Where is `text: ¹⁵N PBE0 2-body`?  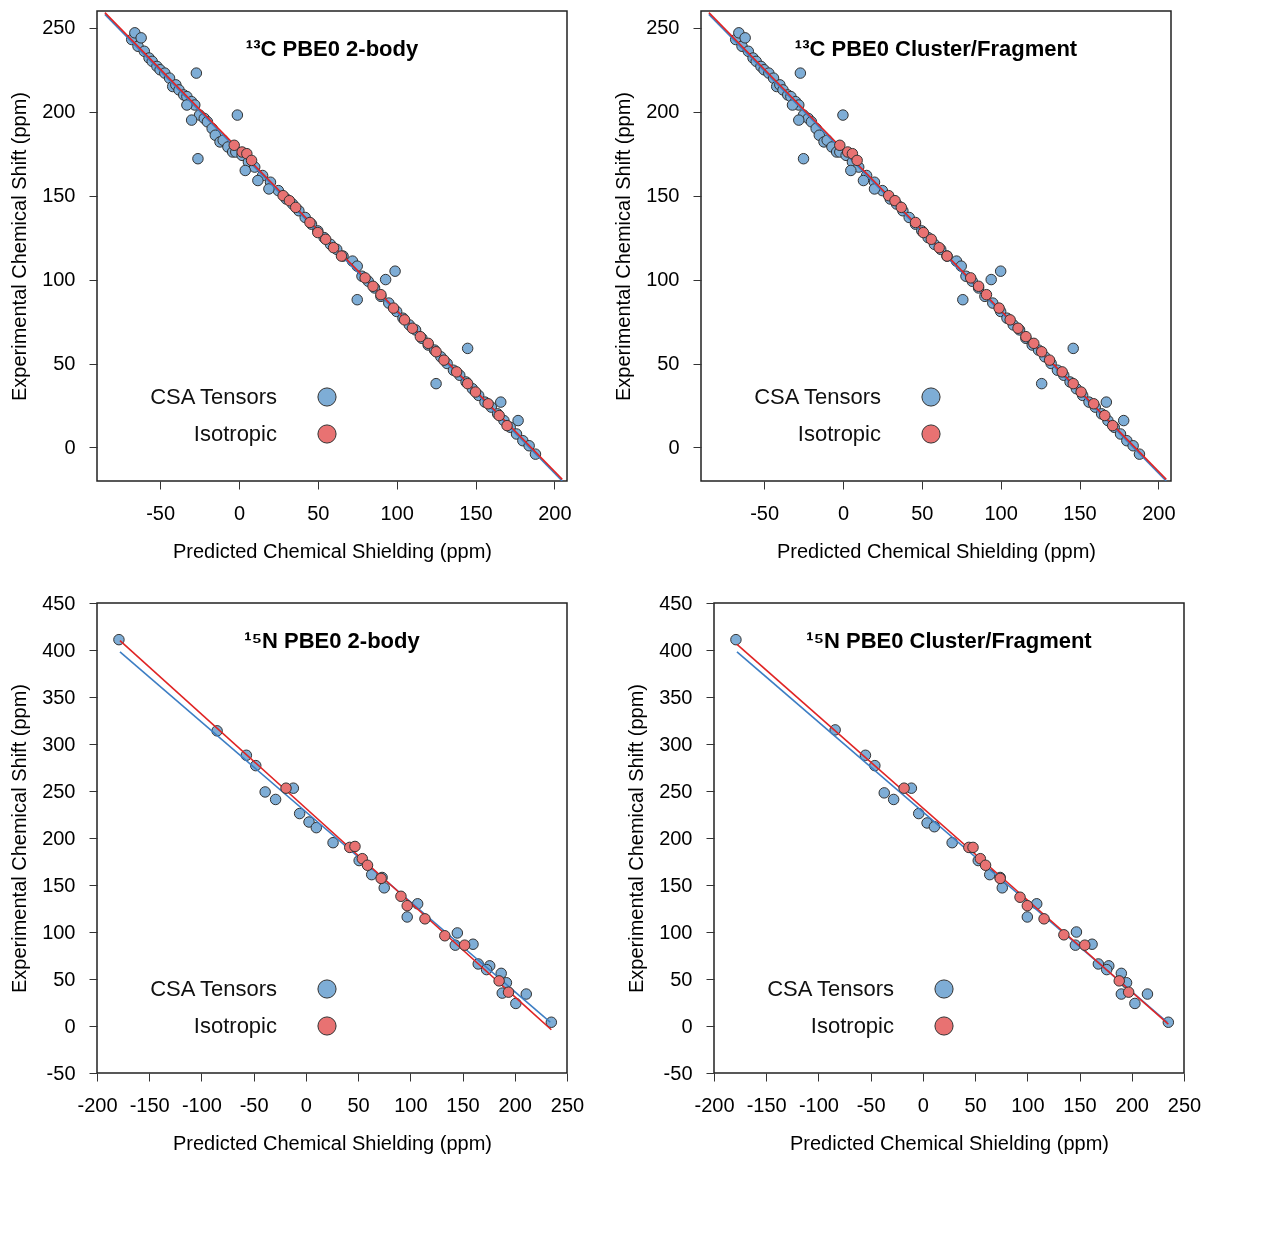 text: ¹⁵N PBE0 2-body is located at coordinates (332, 640).